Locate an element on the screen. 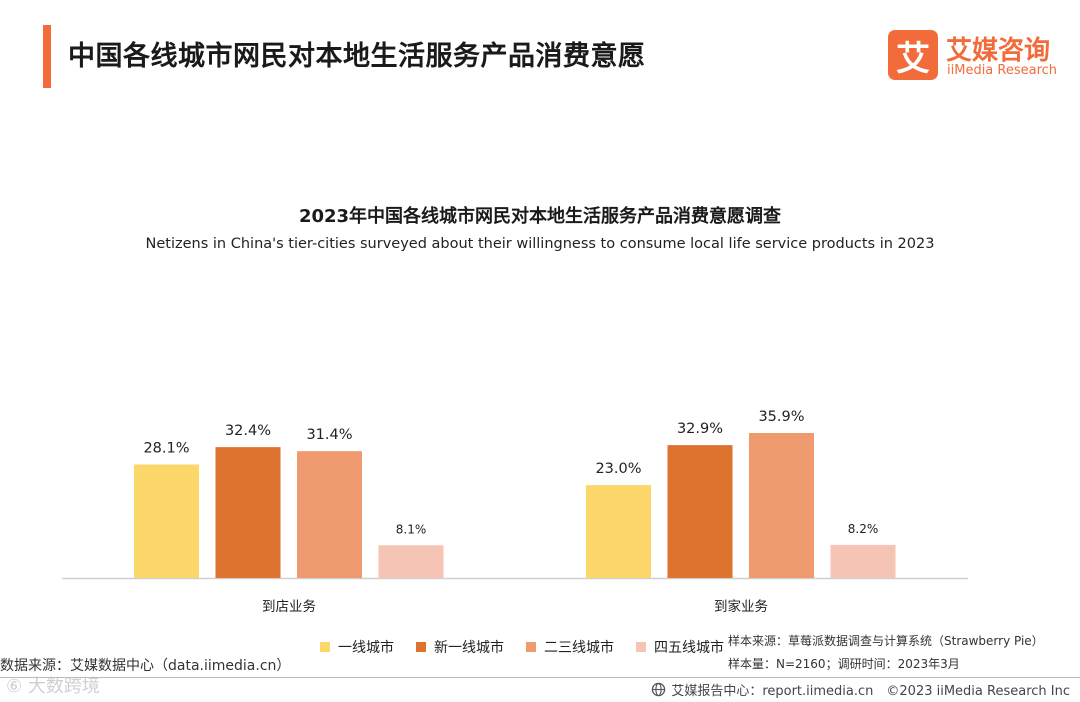 The image size is (1080, 702). category-label-2: 到家业务 is located at coordinates (741, 606).